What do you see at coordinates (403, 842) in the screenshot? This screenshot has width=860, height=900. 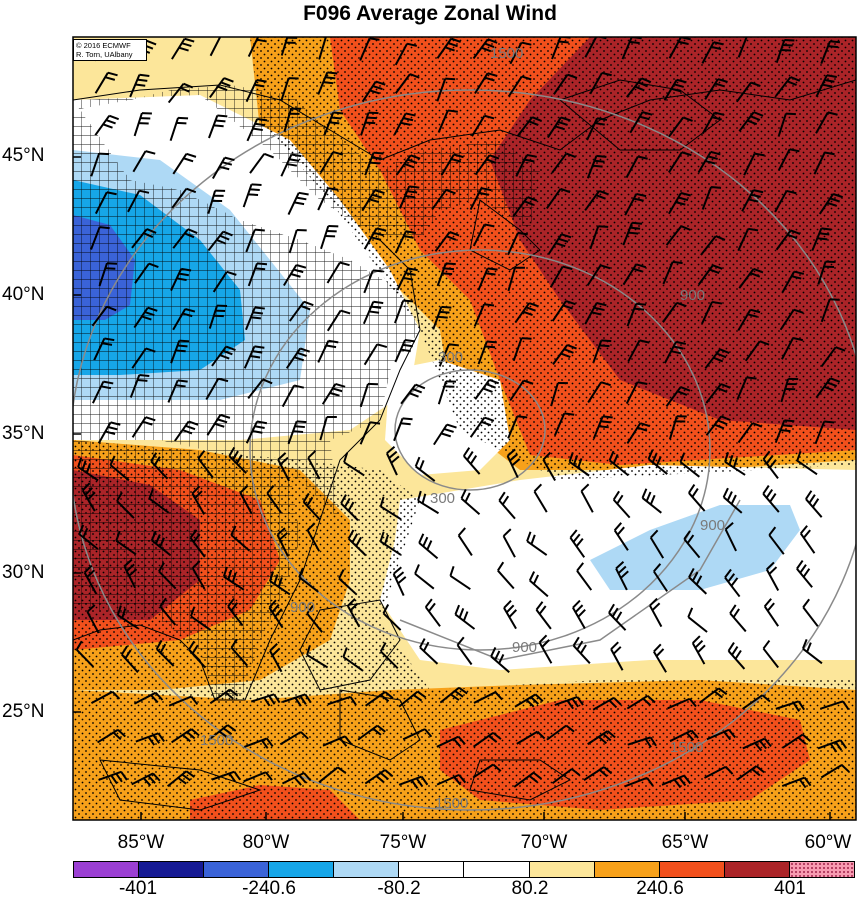 I see `lon-label: 75°W` at bounding box center [403, 842].